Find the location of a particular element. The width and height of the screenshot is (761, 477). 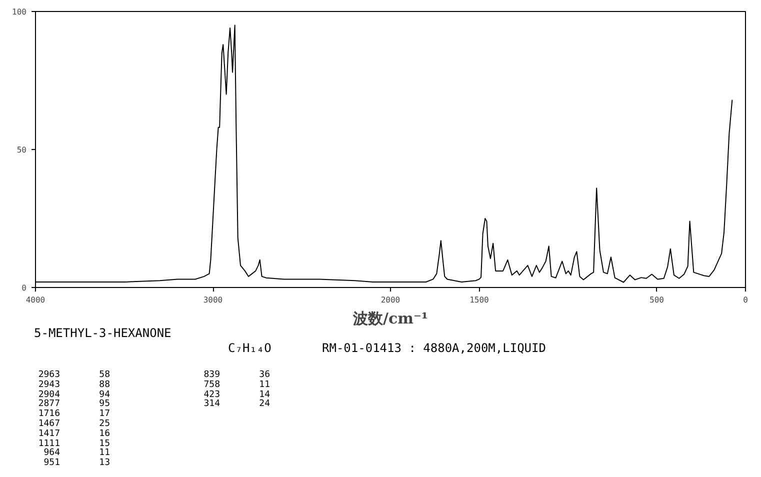

text: 5-METHYL-3-HEXANONE is located at coordinates (103, 333).